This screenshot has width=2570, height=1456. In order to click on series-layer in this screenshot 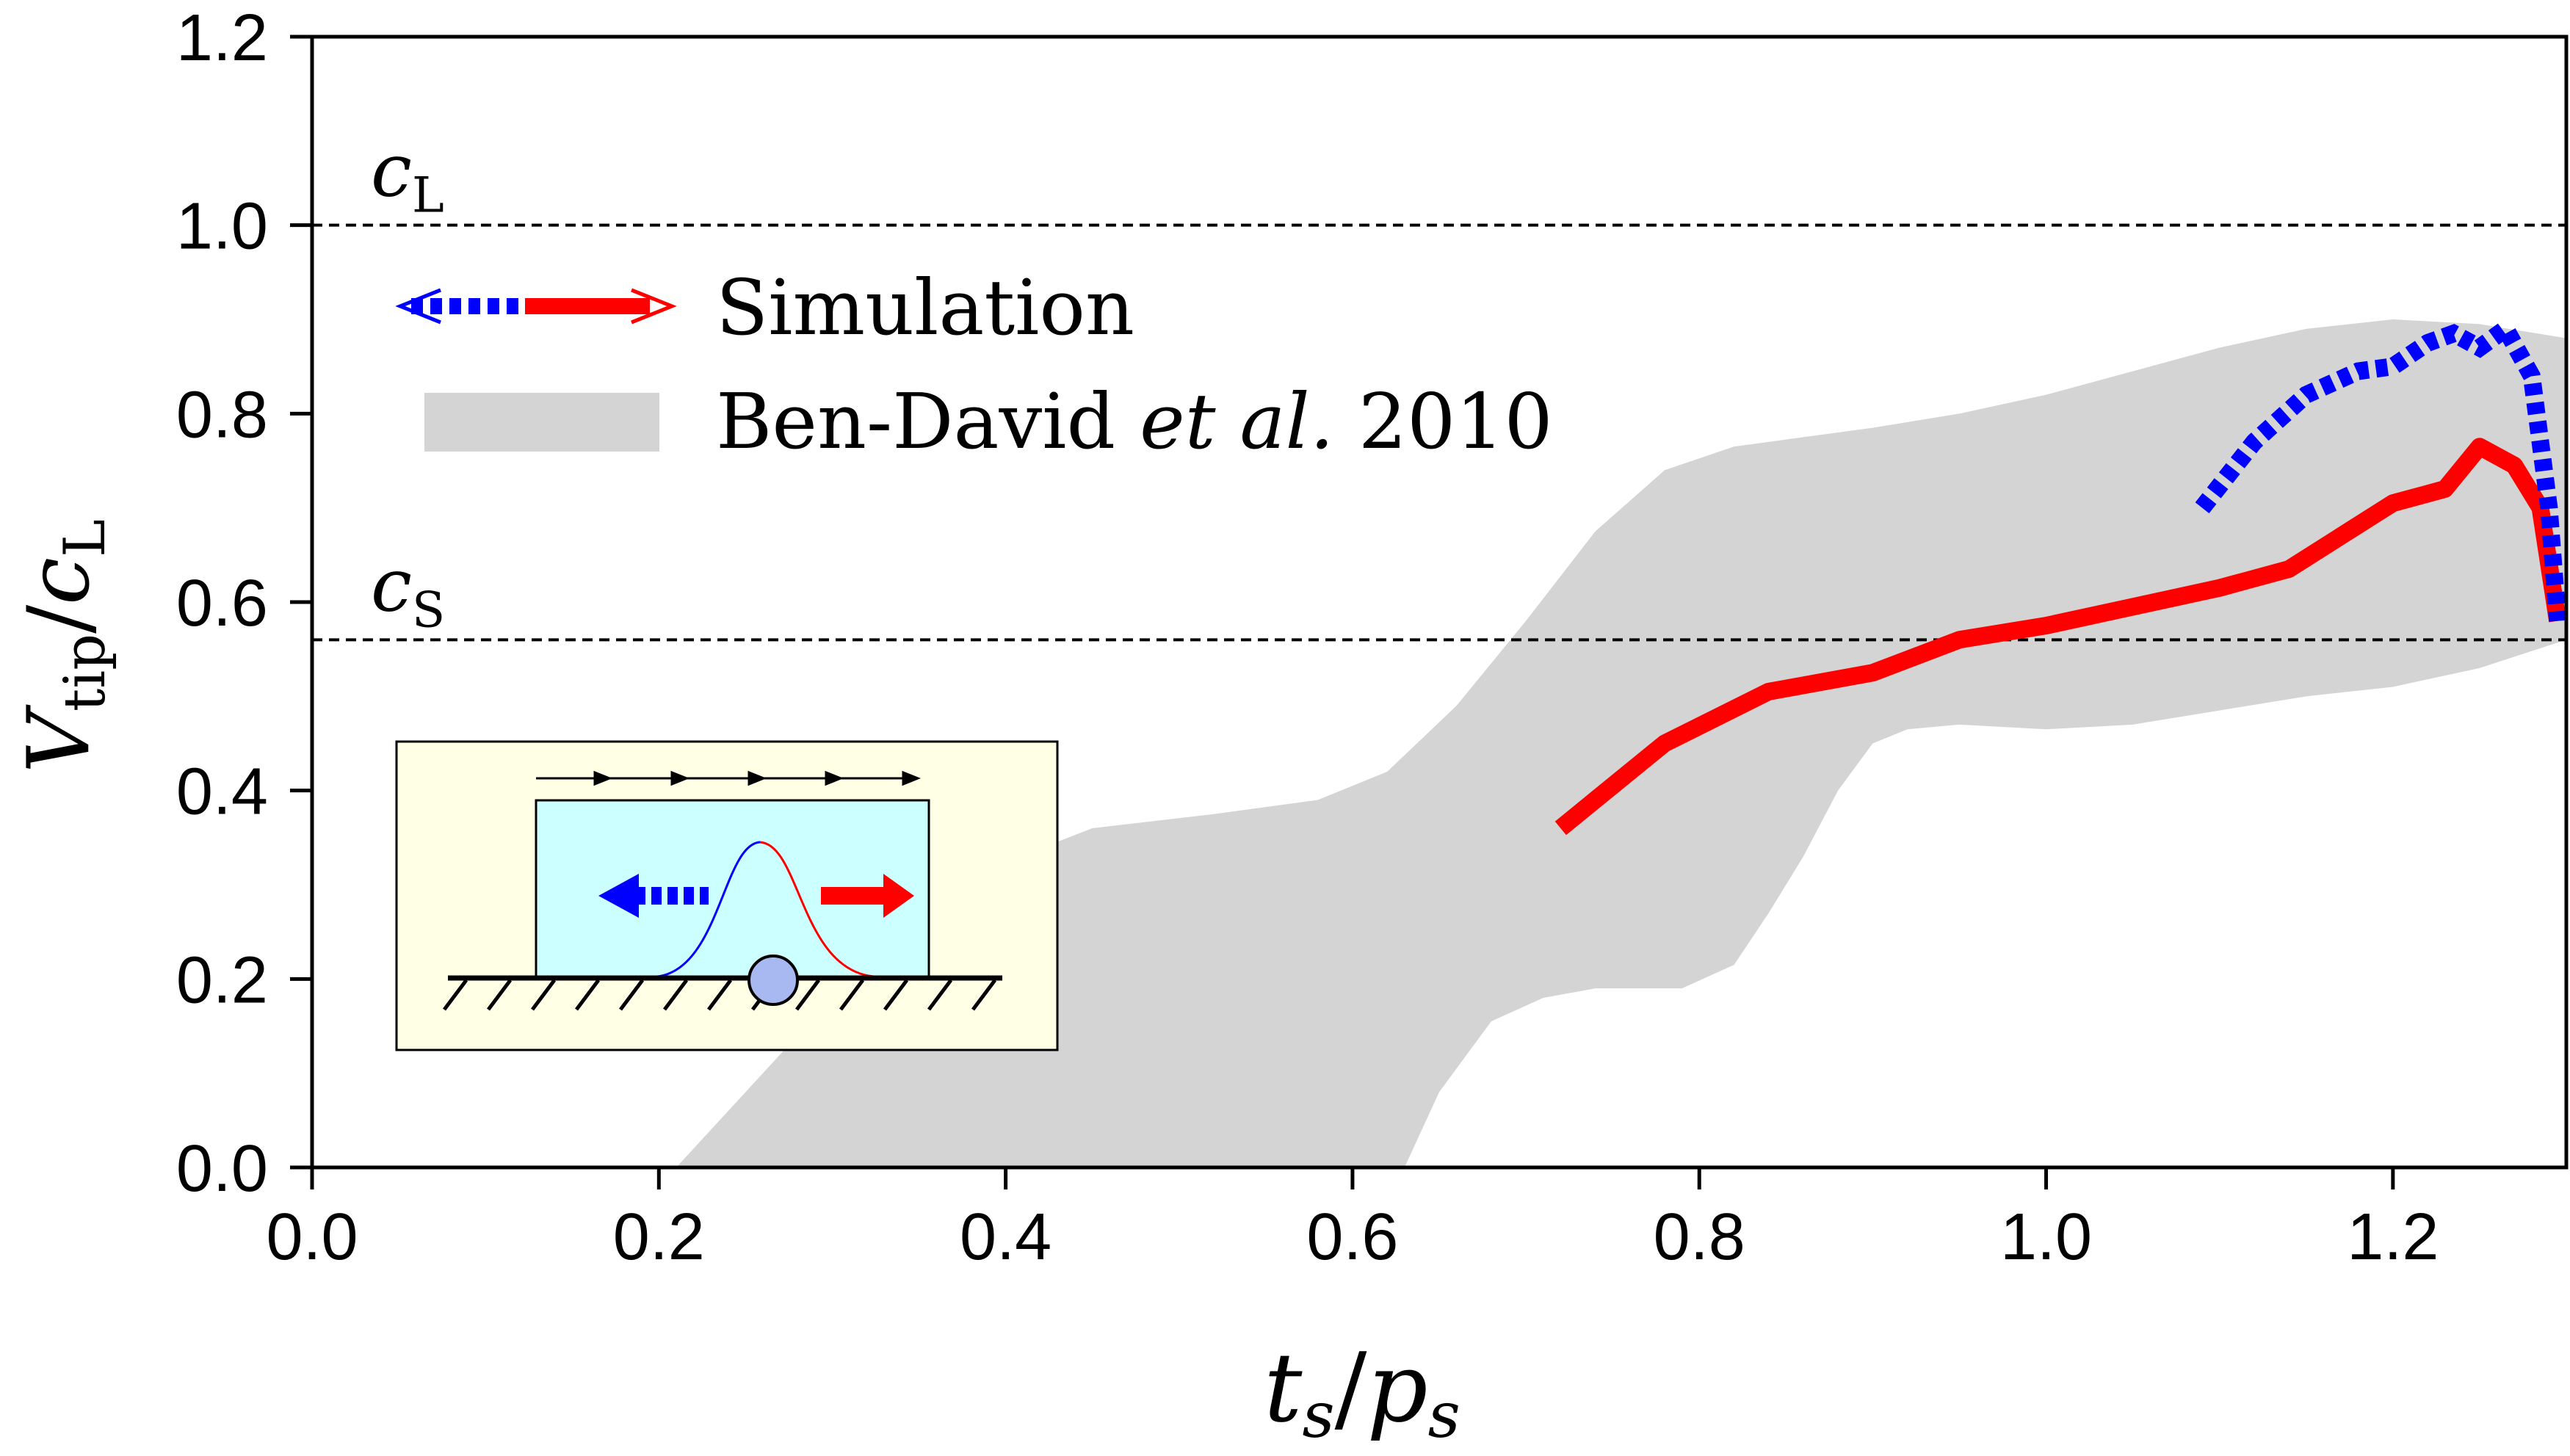, I will do `click(2060, 576)`.